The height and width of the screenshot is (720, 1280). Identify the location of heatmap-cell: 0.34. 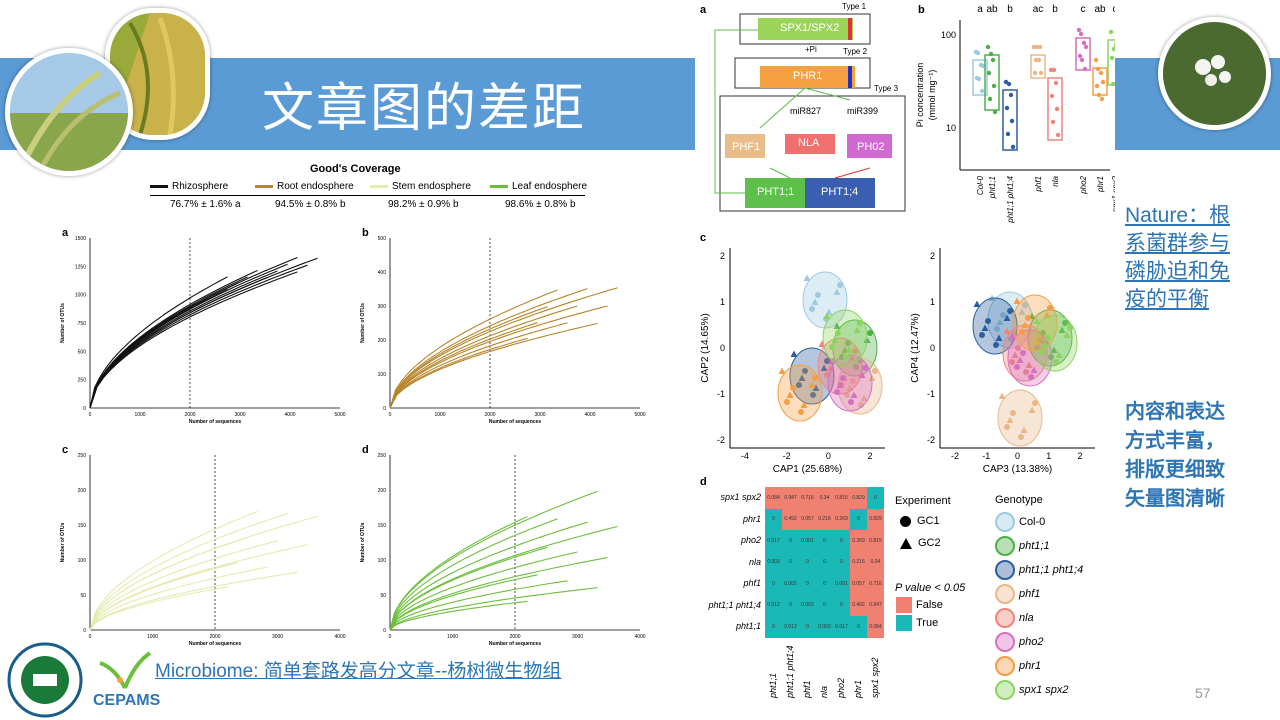
(875, 562).